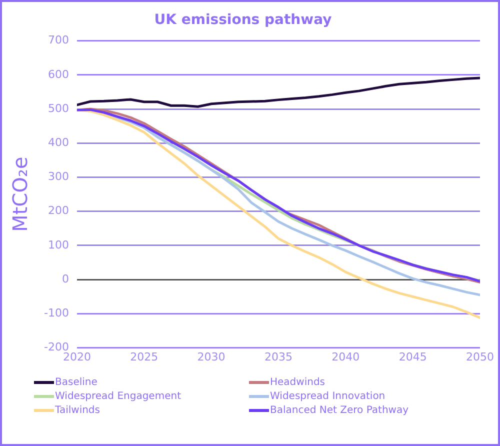 The height and width of the screenshot is (446, 500). Describe the element at coordinates (65, 279) in the screenshot. I see `y-tick-label: 0` at that location.